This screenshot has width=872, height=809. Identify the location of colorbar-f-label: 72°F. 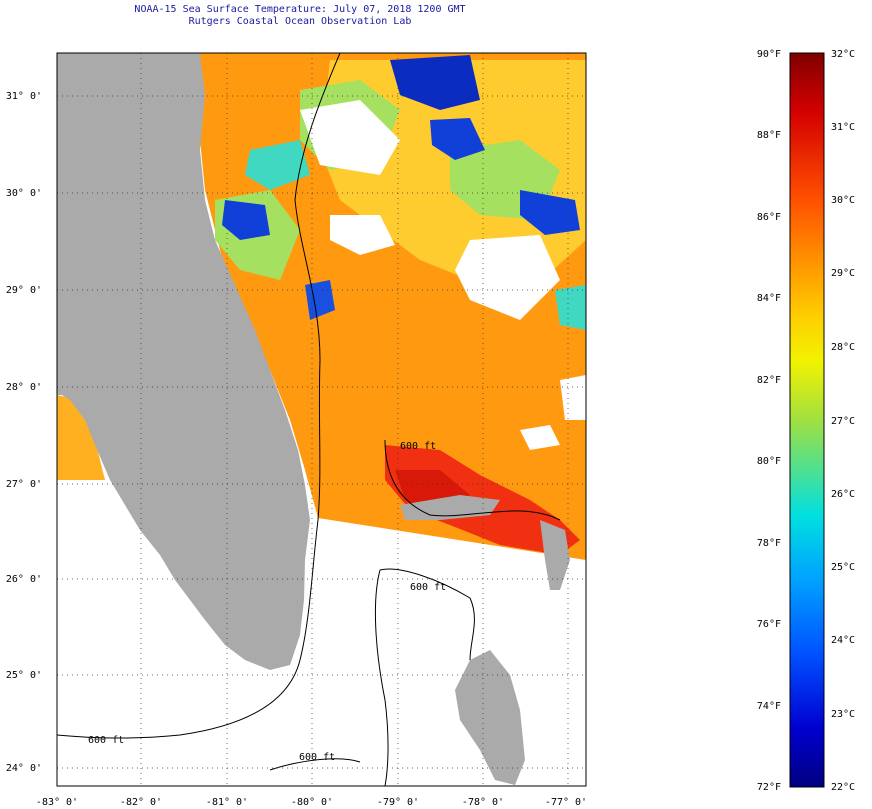
(769, 787).